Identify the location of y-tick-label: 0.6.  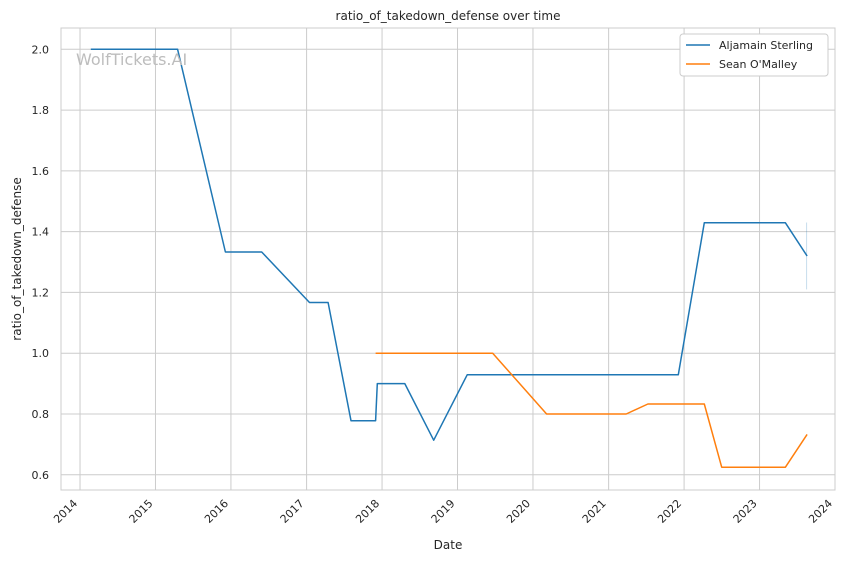
(41, 475).